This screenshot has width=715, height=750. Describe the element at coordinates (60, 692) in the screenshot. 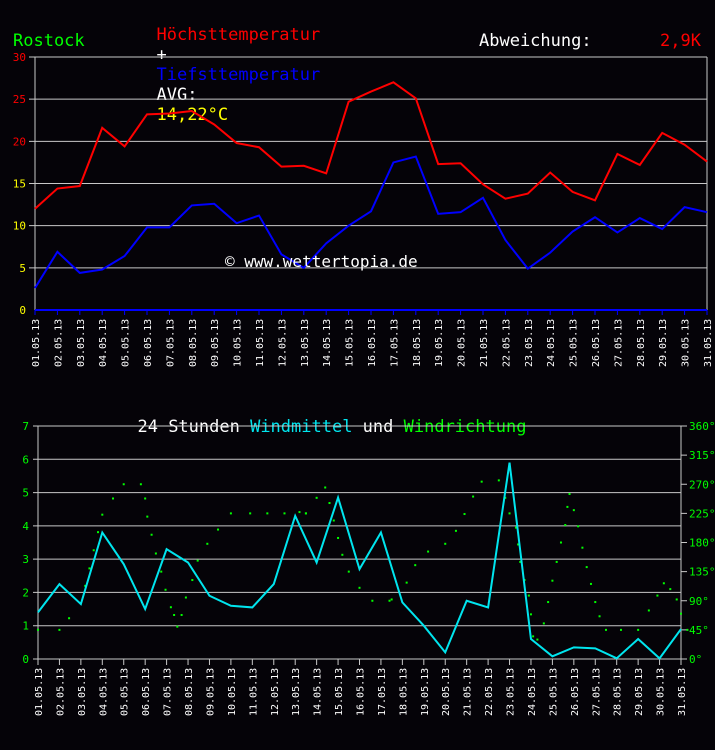

I see `x-tick-label: 02.05.13` at that location.